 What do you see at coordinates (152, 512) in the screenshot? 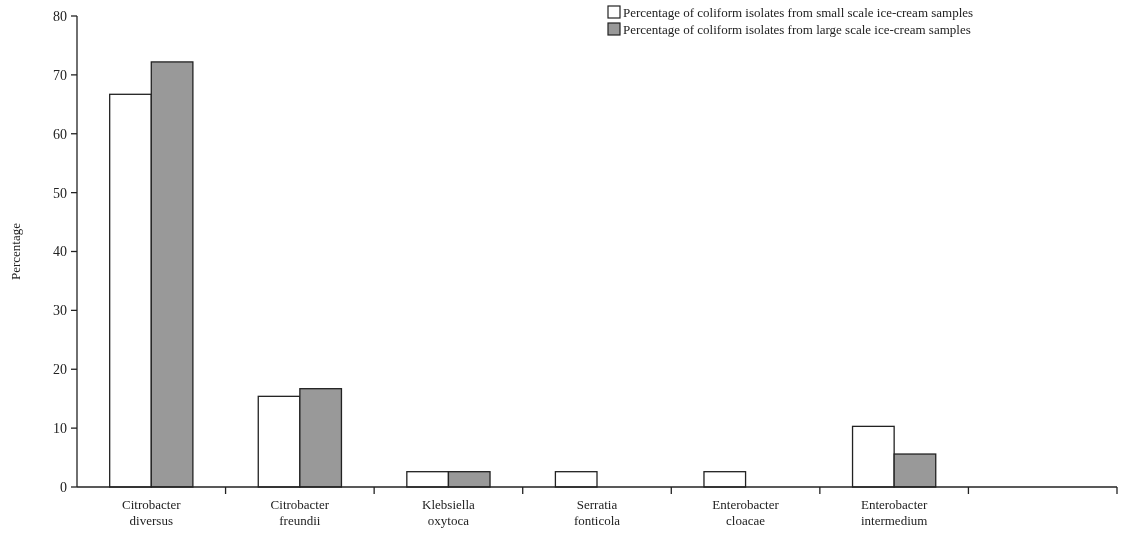
I see `x-tick-label: Citrobacter diversus` at bounding box center [152, 512].